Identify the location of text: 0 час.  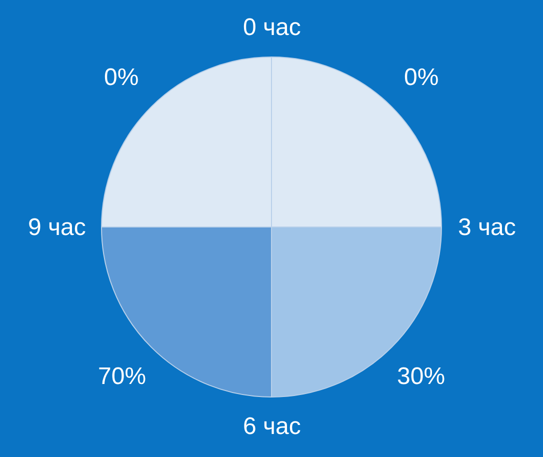
(272, 27).